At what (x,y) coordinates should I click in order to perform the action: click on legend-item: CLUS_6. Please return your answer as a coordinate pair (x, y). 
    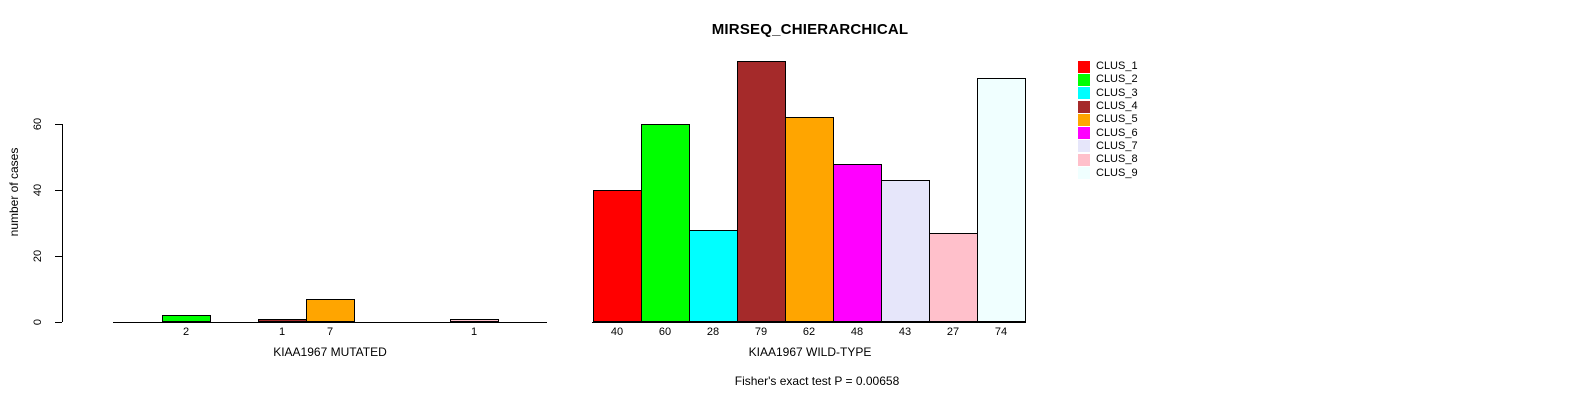
    Looking at the image, I should click on (1108, 133).